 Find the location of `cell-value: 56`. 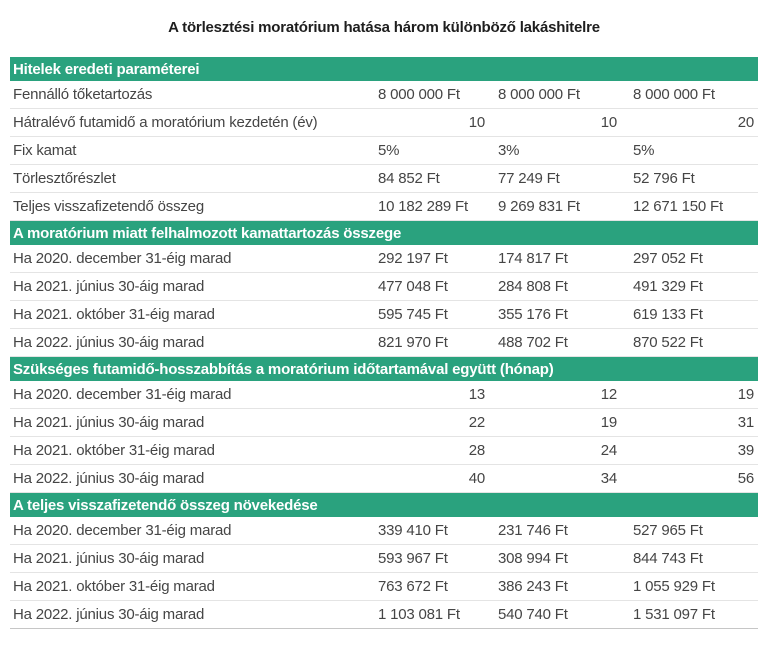

cell-value: 56 is located at coordinates (688, 478).